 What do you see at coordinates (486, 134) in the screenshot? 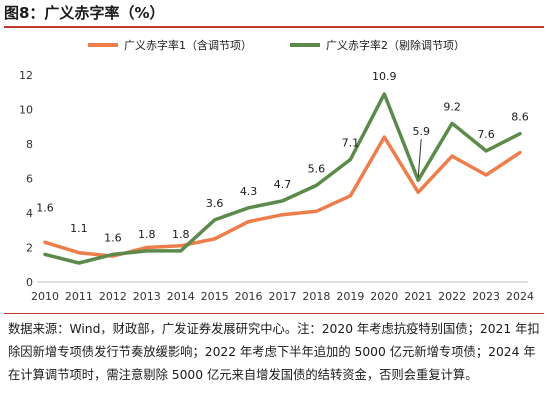
I see `data-label: 7.6` at bounding box center [486, 134].